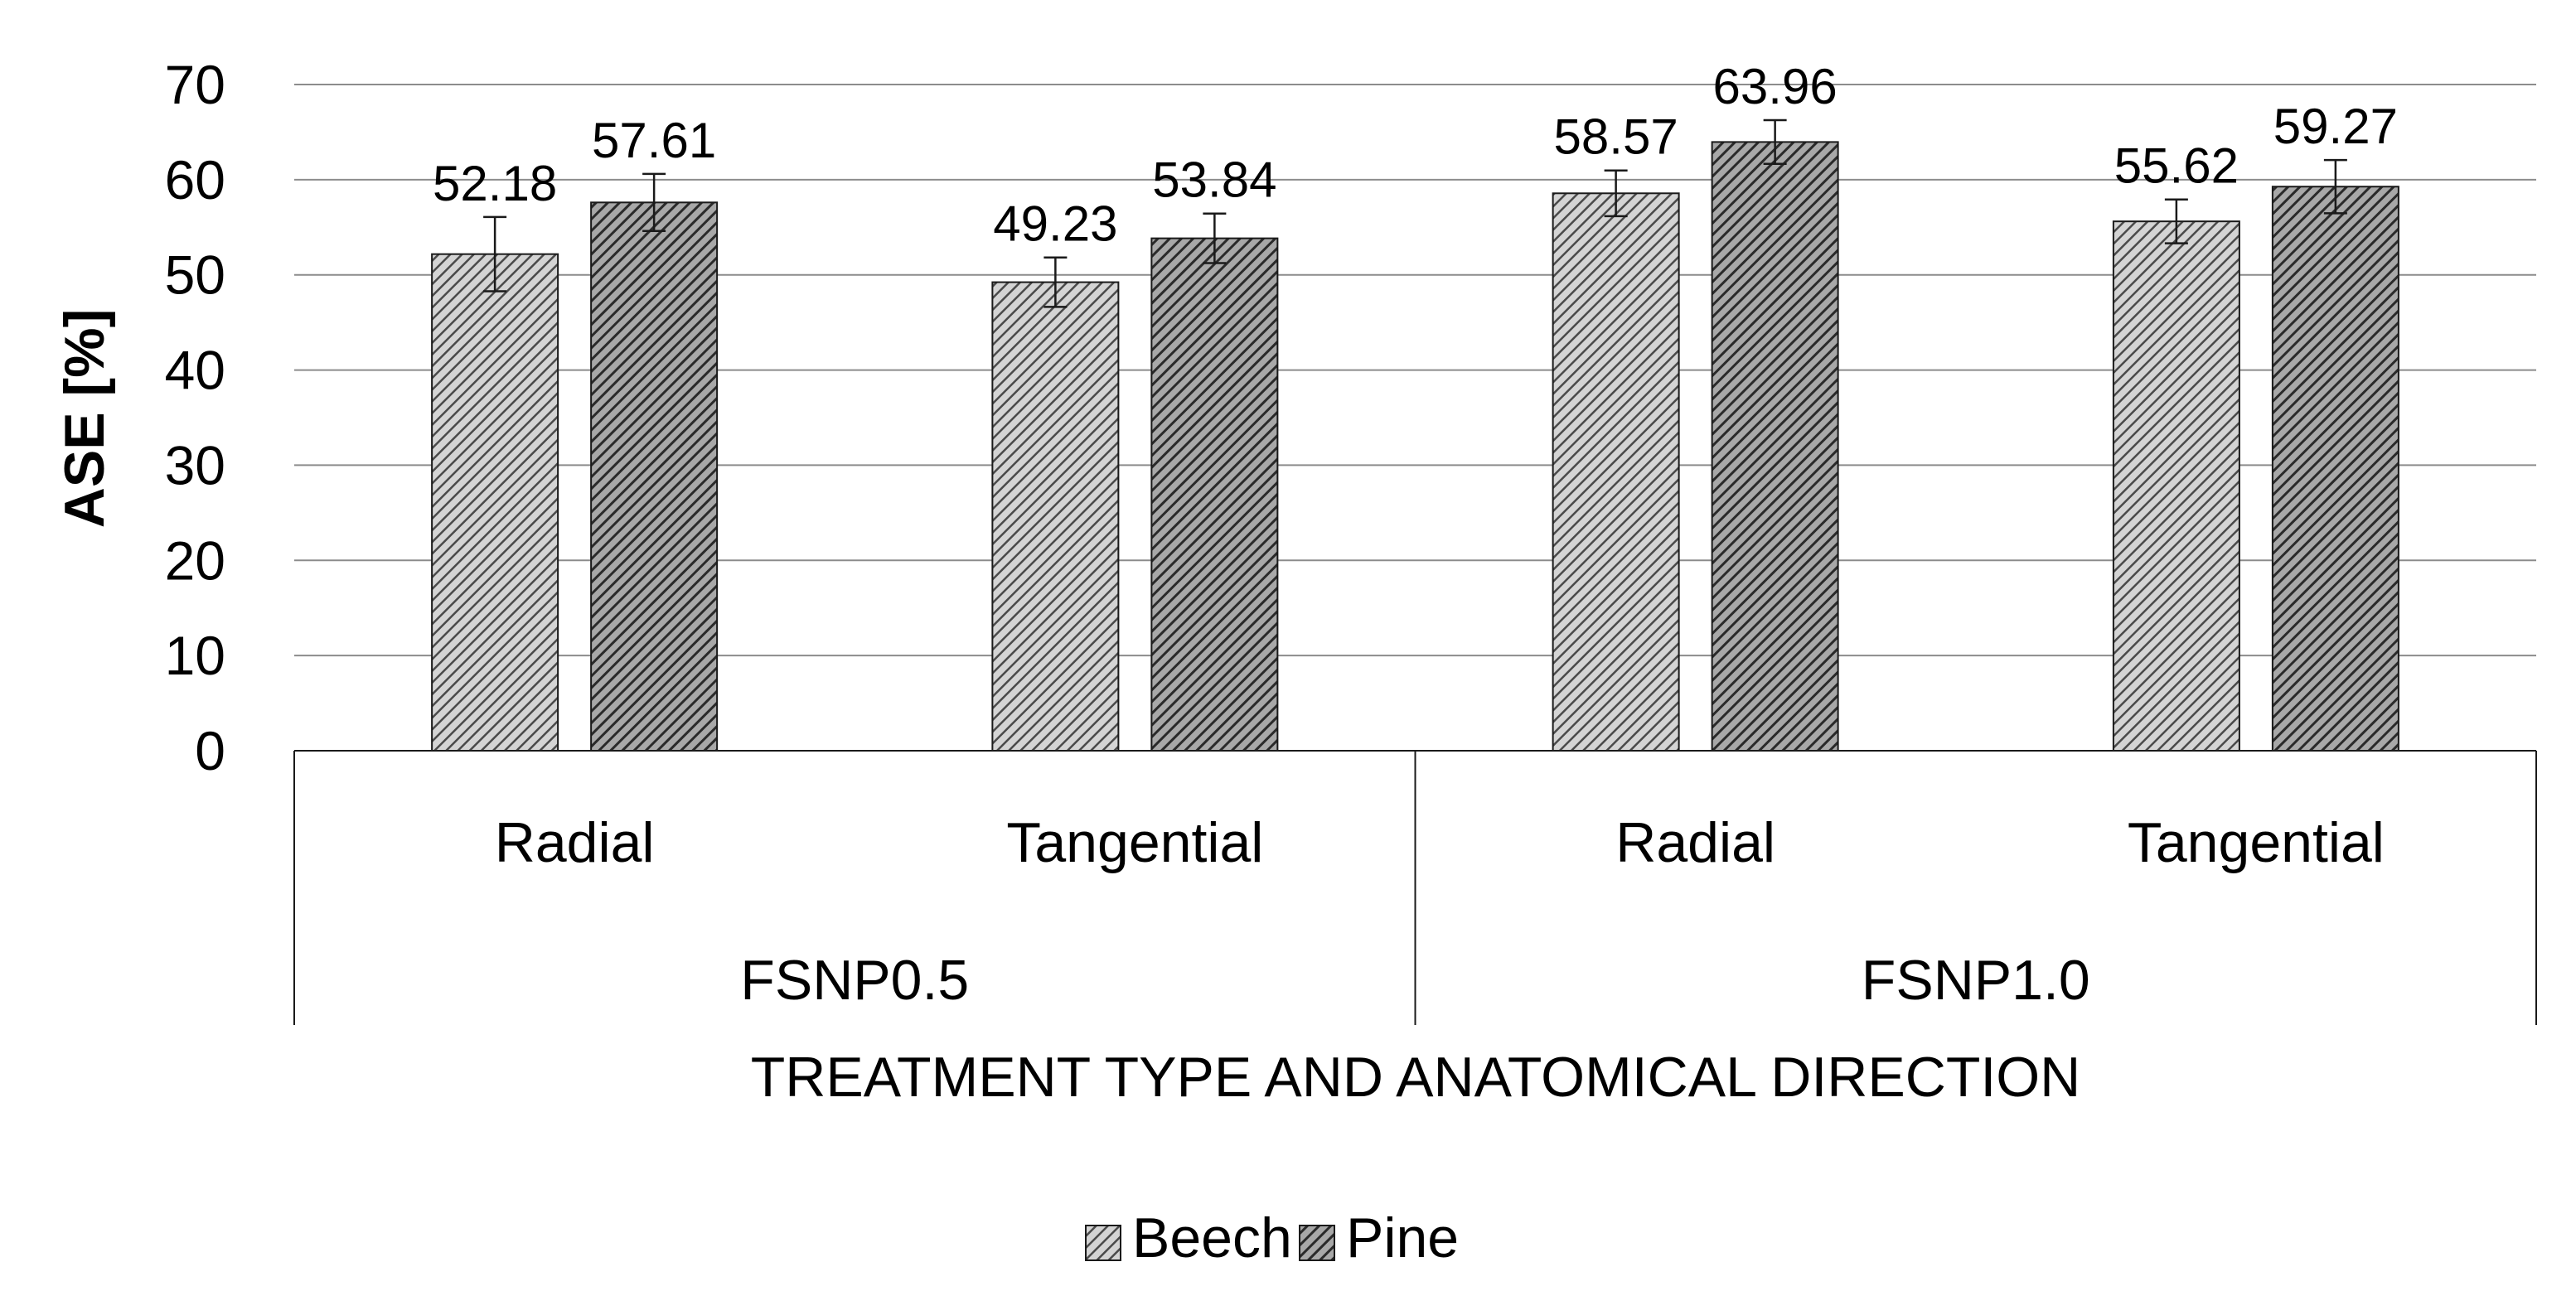 This screenshot has width=2576, height=1315. What do you see at coordinates (2176, 166) in the screenshot?
I see `data-label: 55.62` at bounding box center [2176, 166].